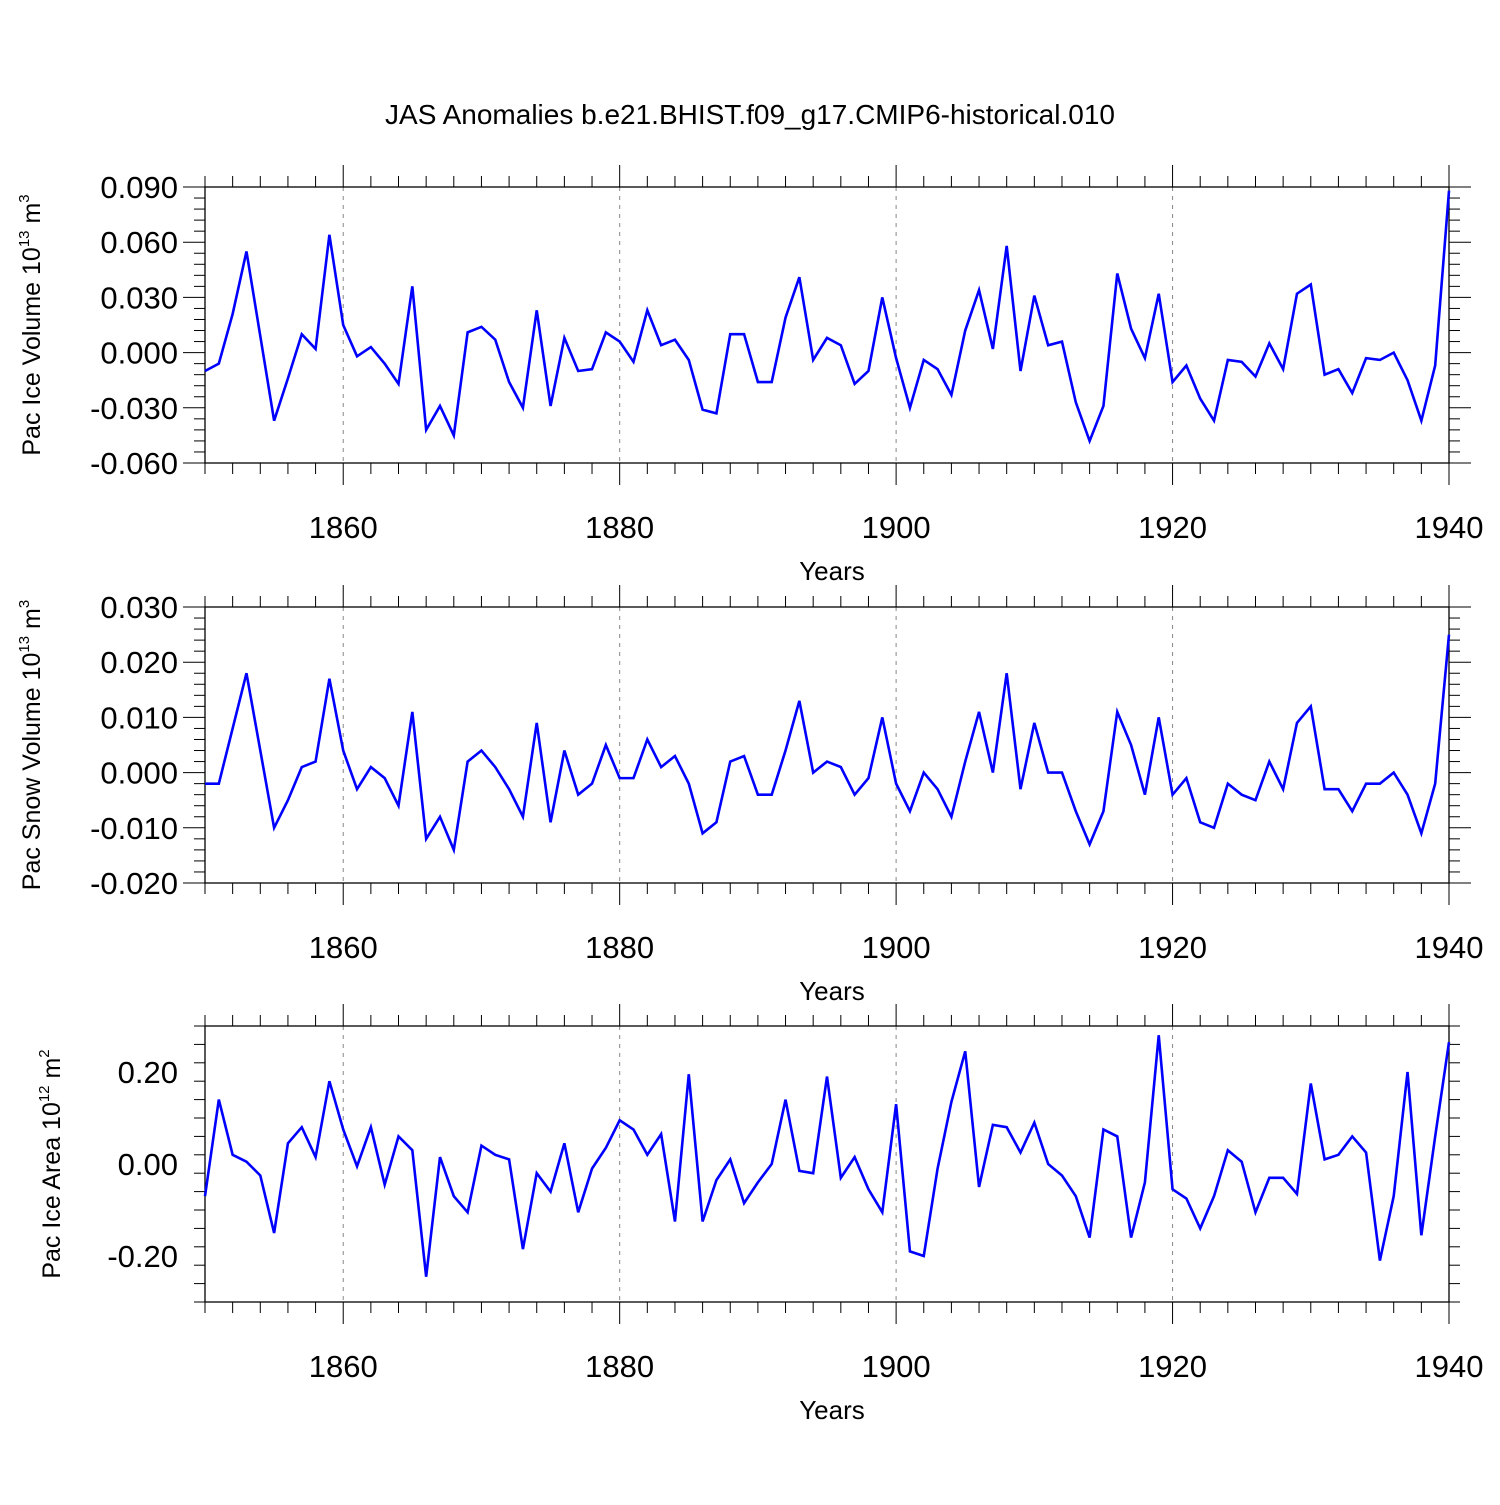  What do you see at coordinates (828, 744) in the screenshot?
I see `series-line-pac-snow-volume` at bounding box center [828, 744].